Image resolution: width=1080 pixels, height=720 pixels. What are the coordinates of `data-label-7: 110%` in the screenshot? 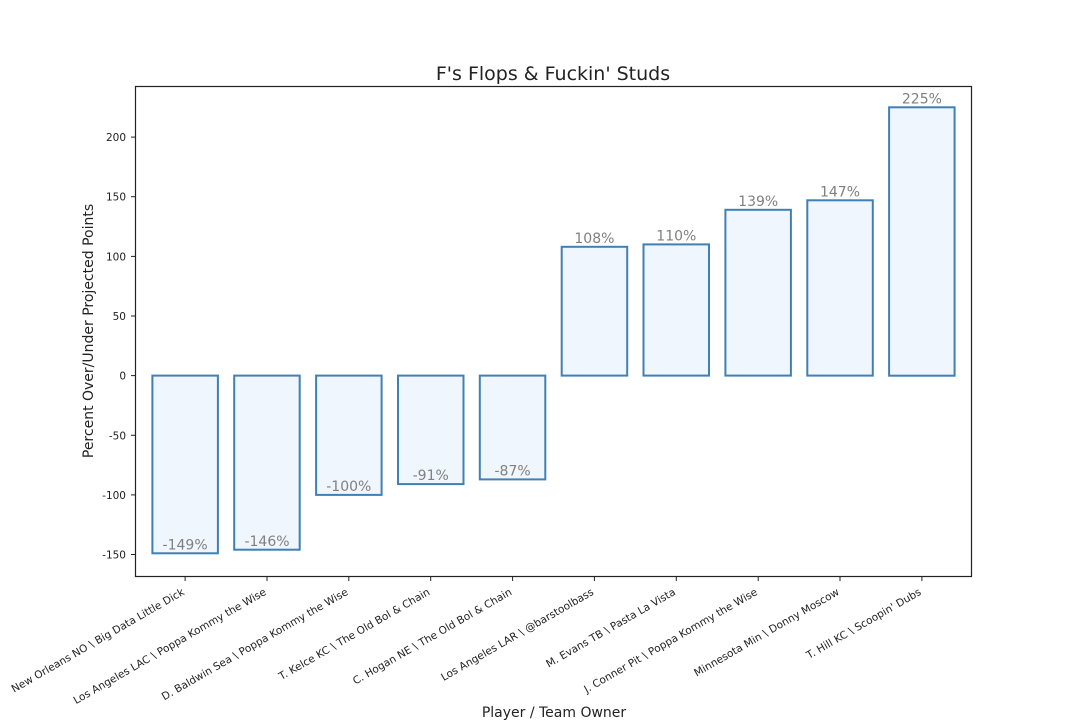 It's located at (676, 236).